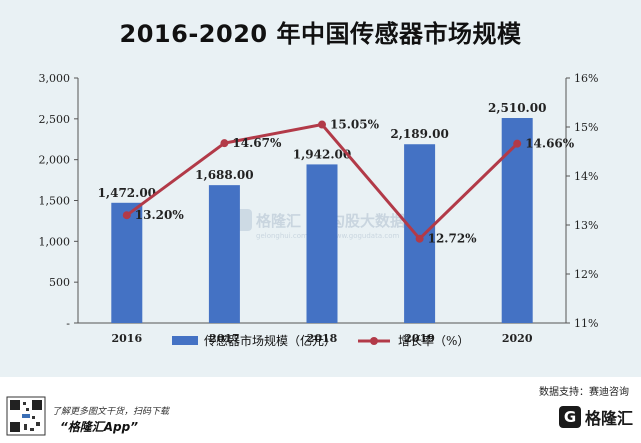 The height and width of the screenshot is (443, 641). Describe the element at coordinates (55, 241) in the screenshot. I see `left-axis-tick-label: 1,000` at that location.